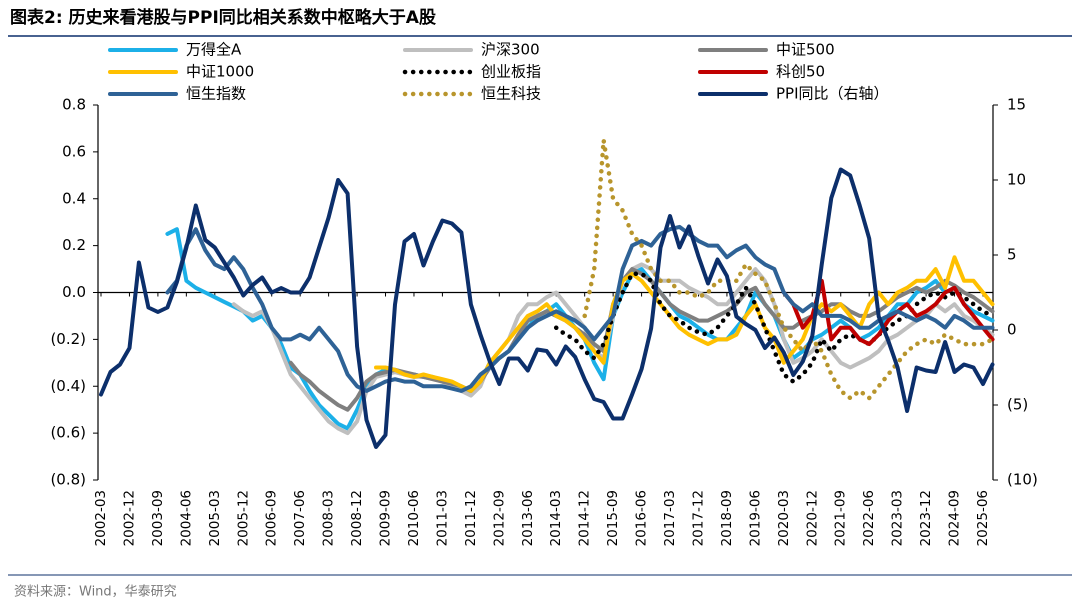 This screenshot has width=1080, height=608. I want to click on x-tick-label: 2019-06, so click(755, 518).